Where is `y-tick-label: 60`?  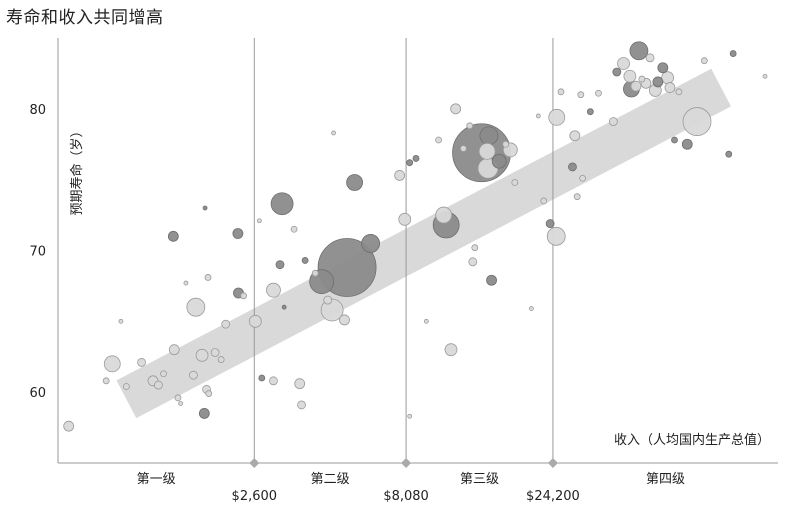
y-tick-label: 60 is located at coordinates (37, 393).